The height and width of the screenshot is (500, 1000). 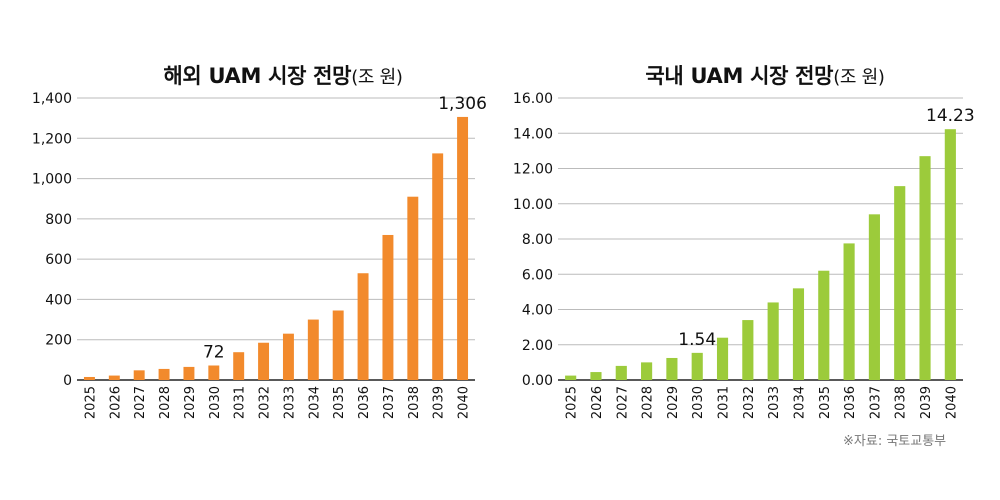 I want to click on right-ytick-label: 8.00, so click(x=537, y=240).